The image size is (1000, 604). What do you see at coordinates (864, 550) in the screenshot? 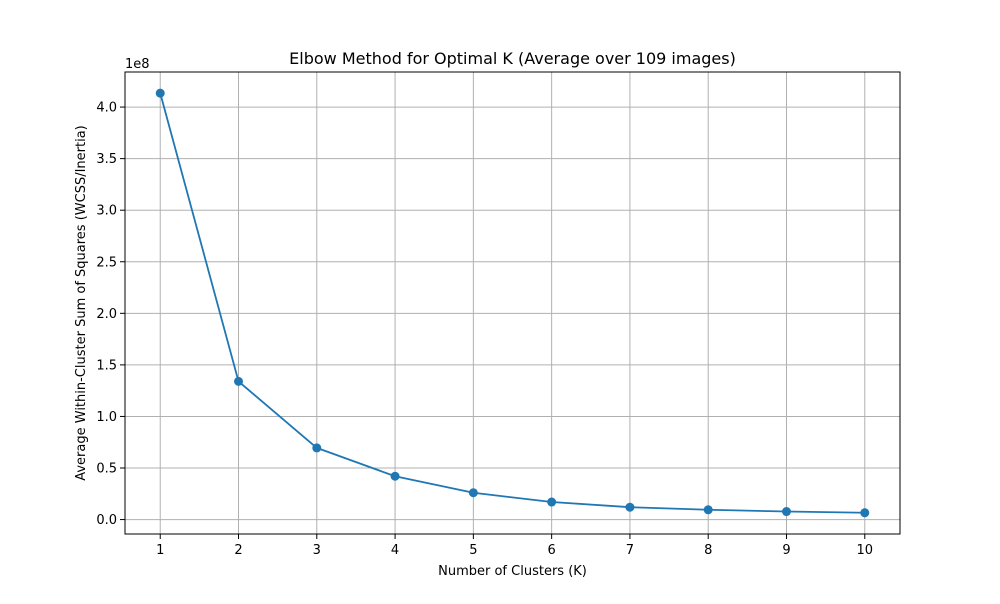
I see `x-tick-label: 10` at bounding box center [864, 550].